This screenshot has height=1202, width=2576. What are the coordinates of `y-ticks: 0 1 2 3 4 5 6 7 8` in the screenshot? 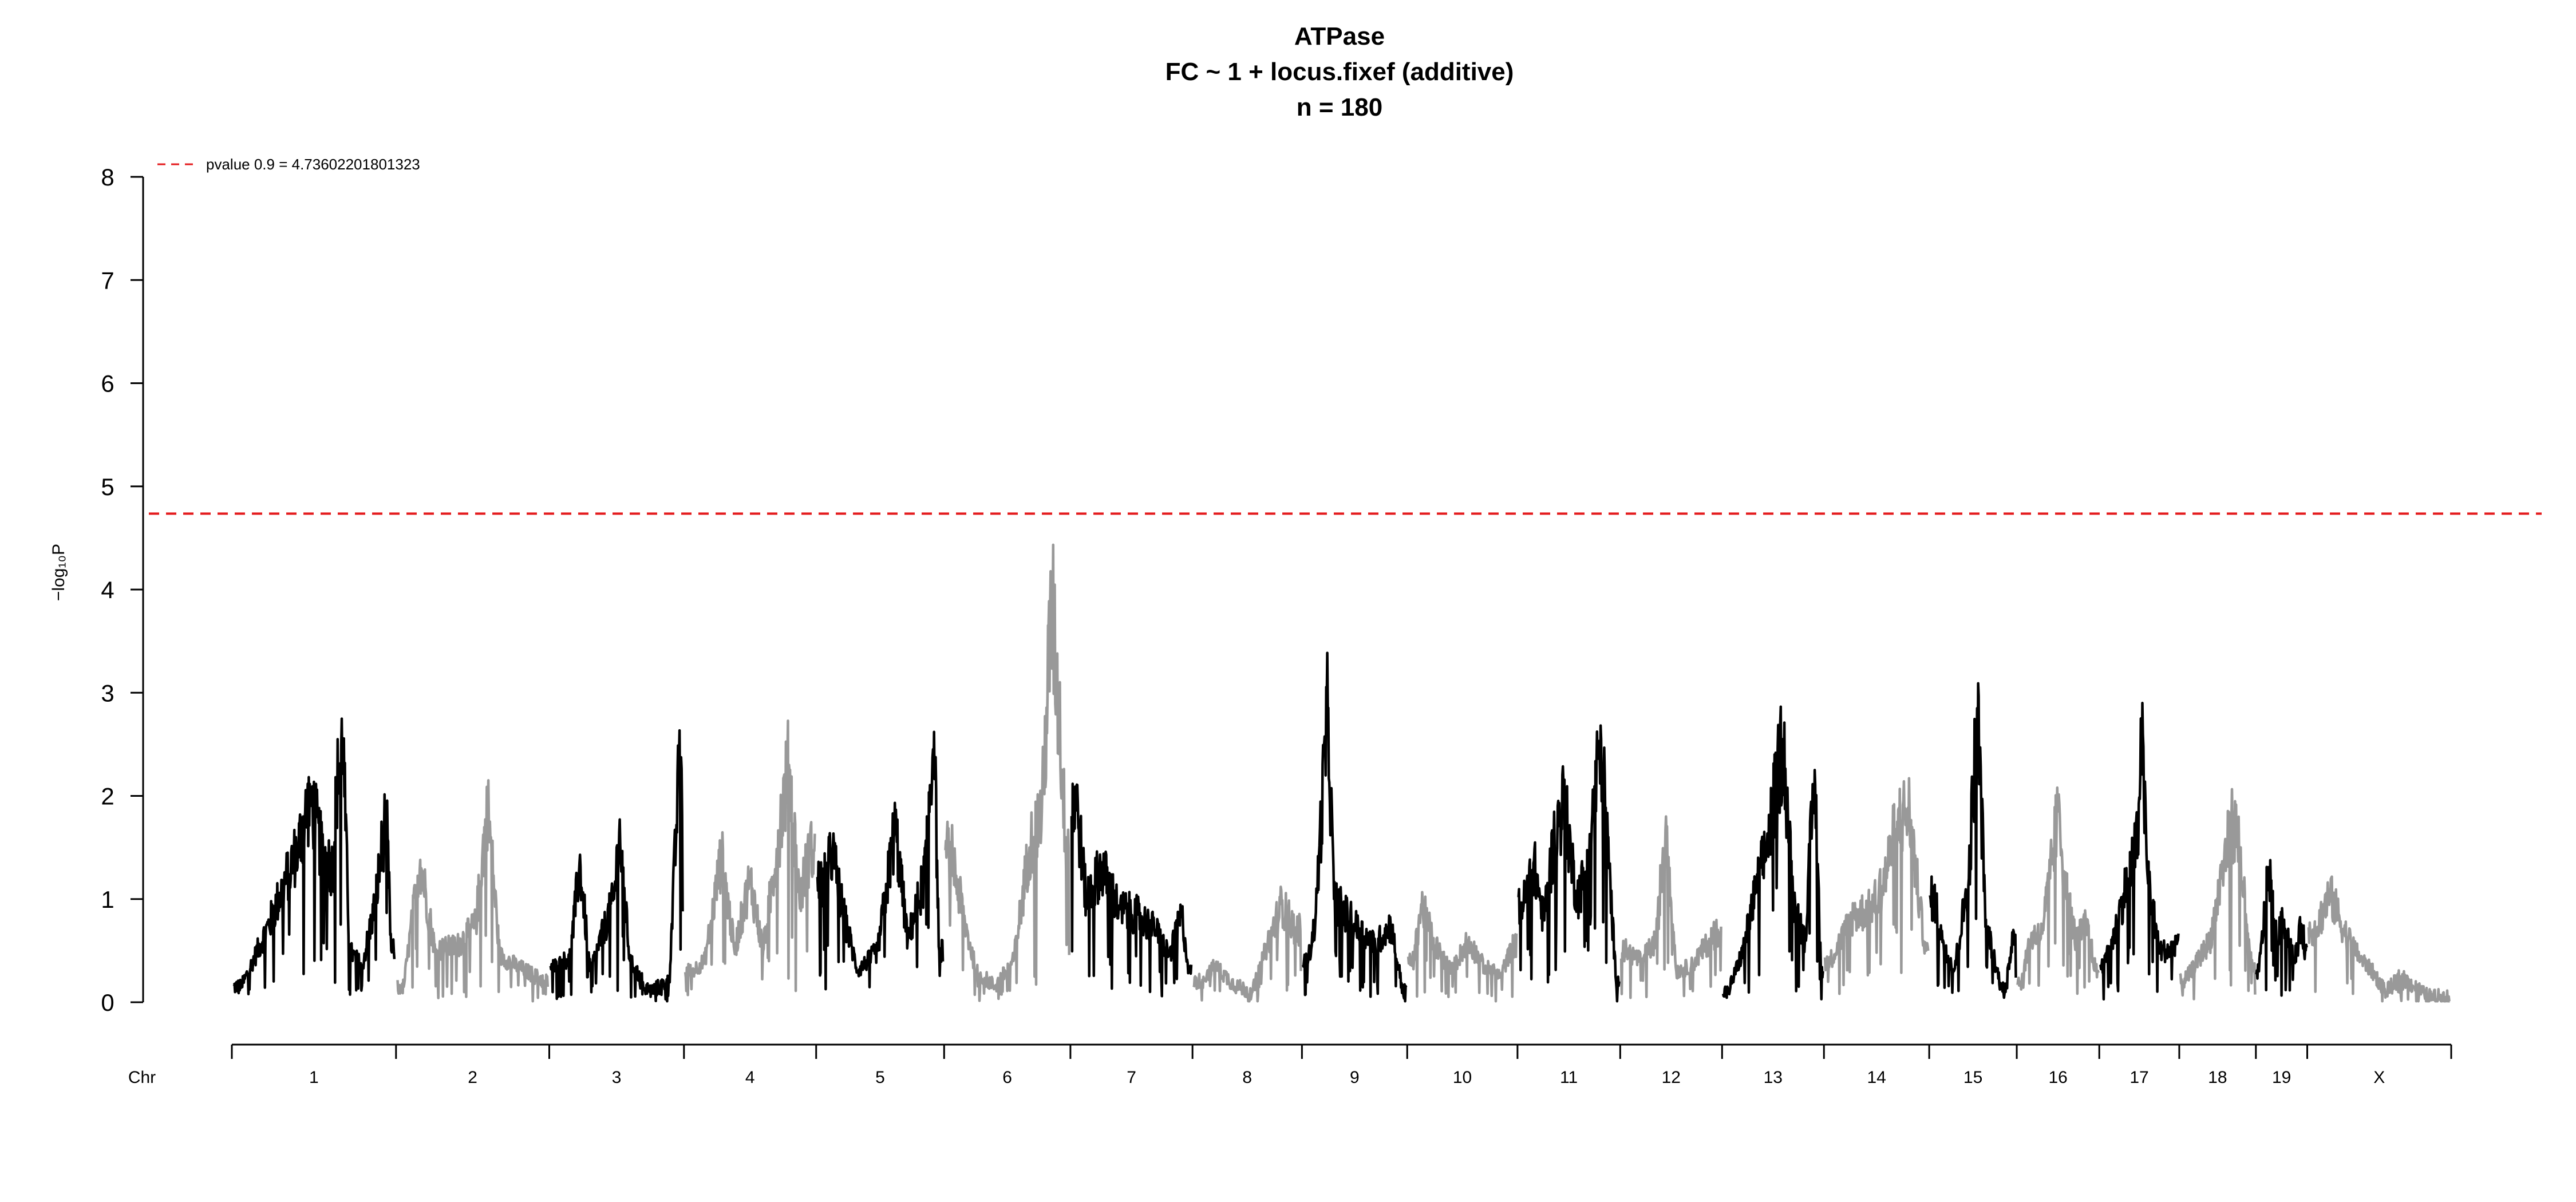 It's located at (122, 590).